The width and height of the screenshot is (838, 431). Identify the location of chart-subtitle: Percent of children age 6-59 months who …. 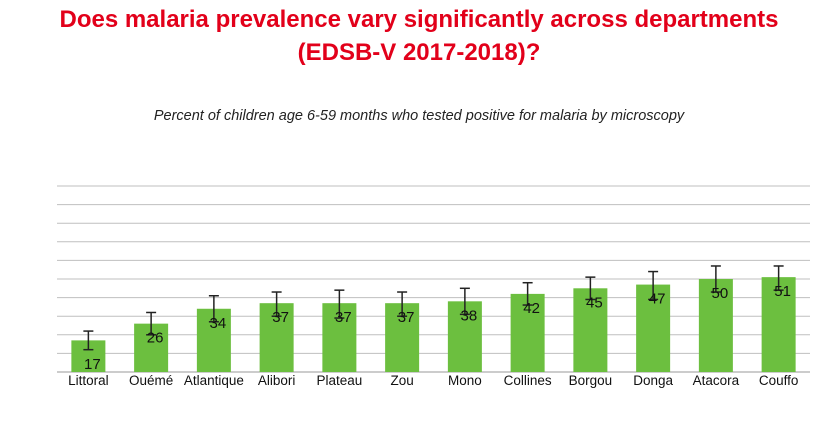
(419, 116).